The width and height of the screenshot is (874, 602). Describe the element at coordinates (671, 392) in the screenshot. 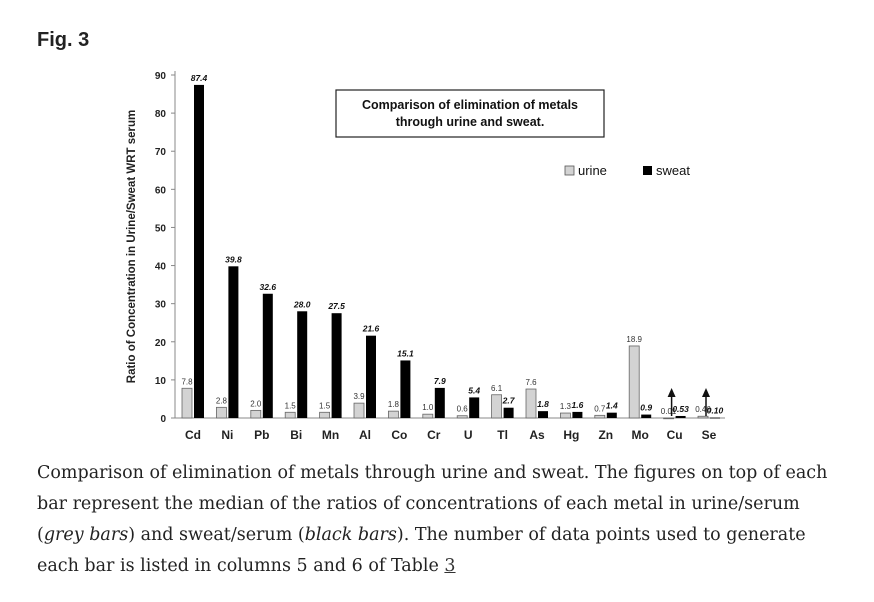

I see `arrow-head-cu` at that location.